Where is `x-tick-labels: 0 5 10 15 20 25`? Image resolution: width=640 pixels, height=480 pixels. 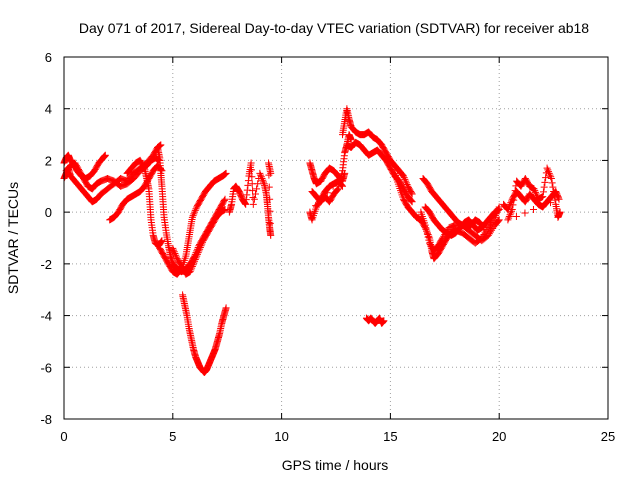 x-tick-labels: 0 5 10 15 20 25 is located at coordinates (337, 436).